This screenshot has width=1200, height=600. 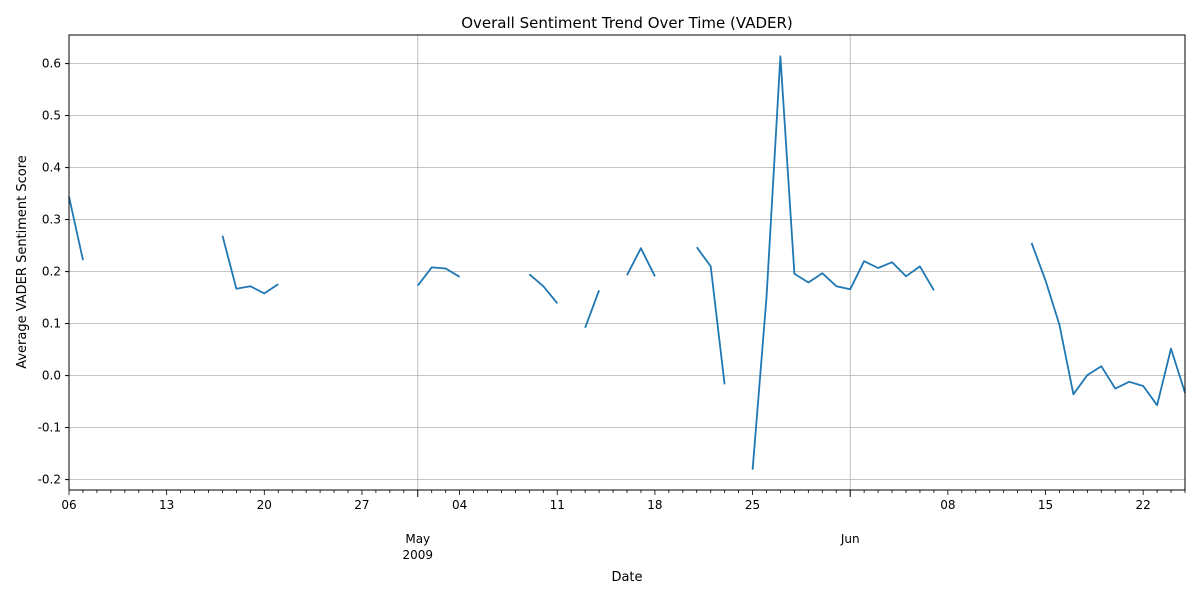 I want to click on x-day-label: 25, so click(x=752, y=505).